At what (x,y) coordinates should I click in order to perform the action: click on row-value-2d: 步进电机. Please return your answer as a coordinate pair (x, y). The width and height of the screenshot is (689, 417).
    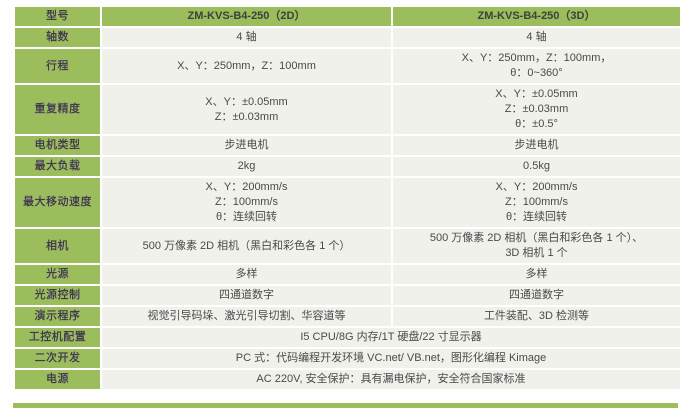
    Looking at the image, I should click on (246, 145).